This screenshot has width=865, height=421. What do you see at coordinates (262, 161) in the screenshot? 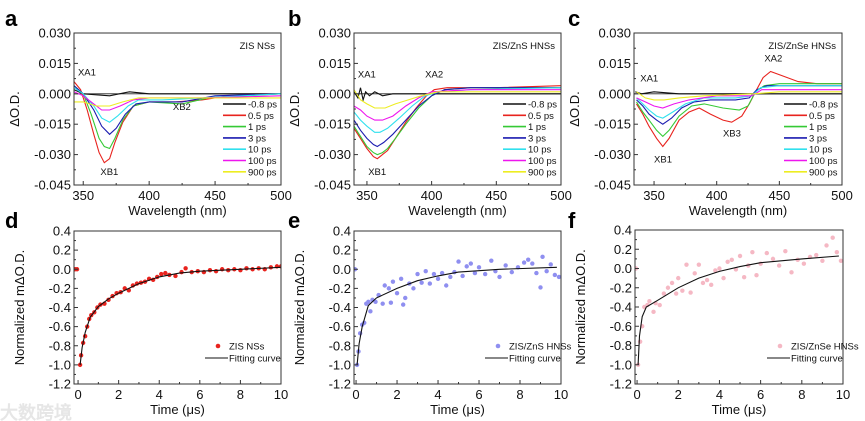
I see `legend-label: 100 ps` at bounding box center [262, 161].